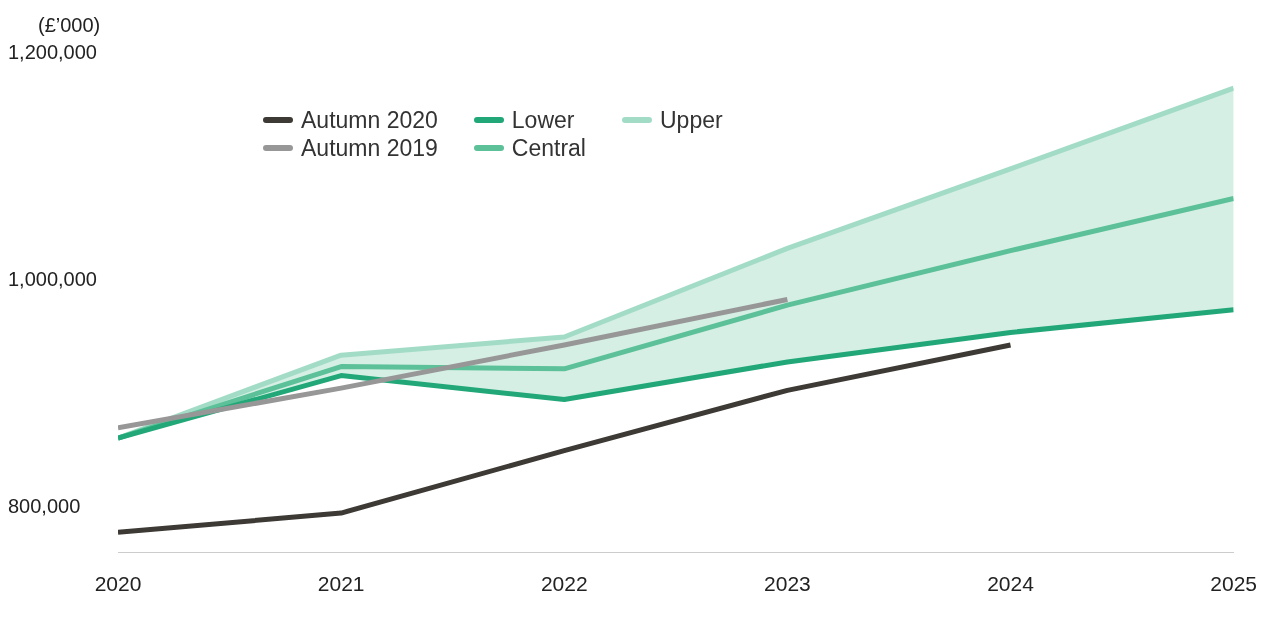  I want to click on x-tick-label: 2020, so click(118, 584).